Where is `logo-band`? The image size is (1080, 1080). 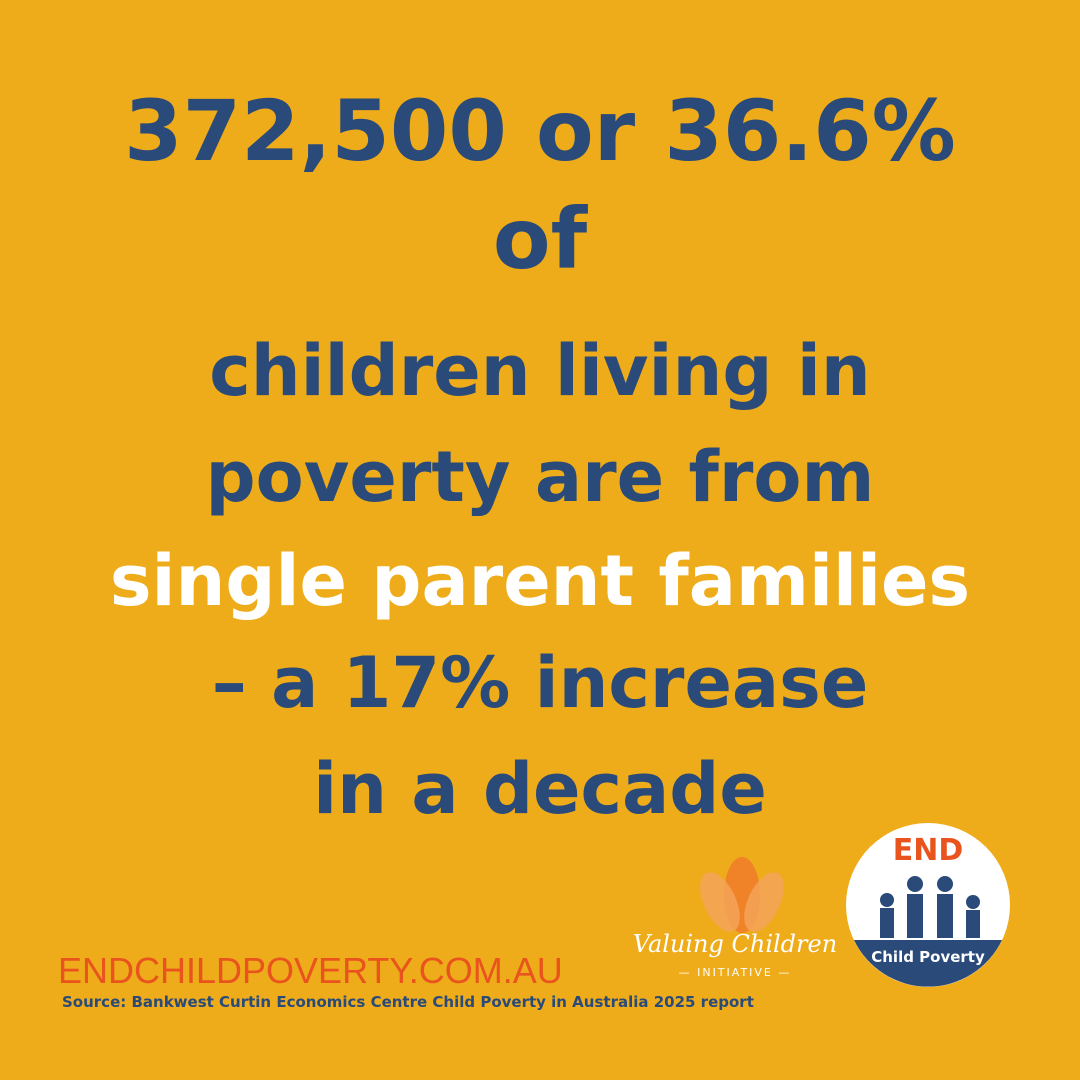 logo-band is located at coordinates (928, 963).